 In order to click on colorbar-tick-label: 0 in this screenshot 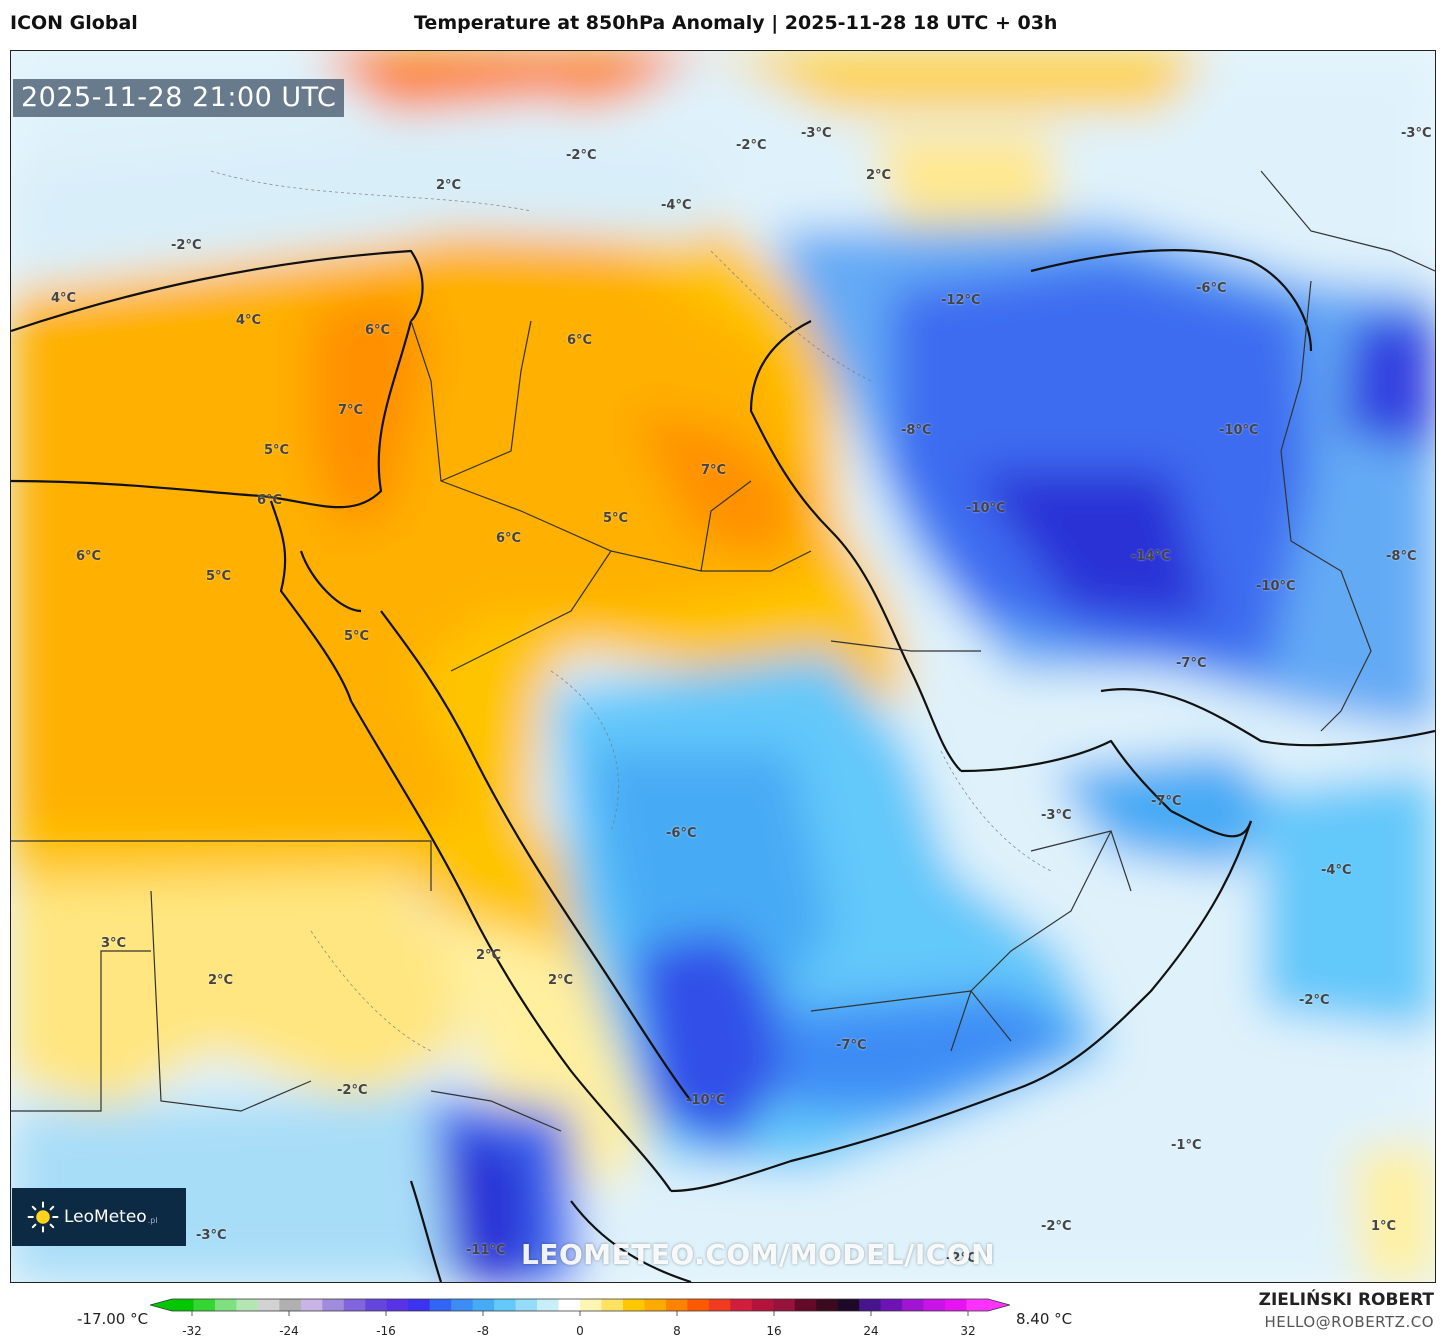, I will do `click(580, 1331)`.